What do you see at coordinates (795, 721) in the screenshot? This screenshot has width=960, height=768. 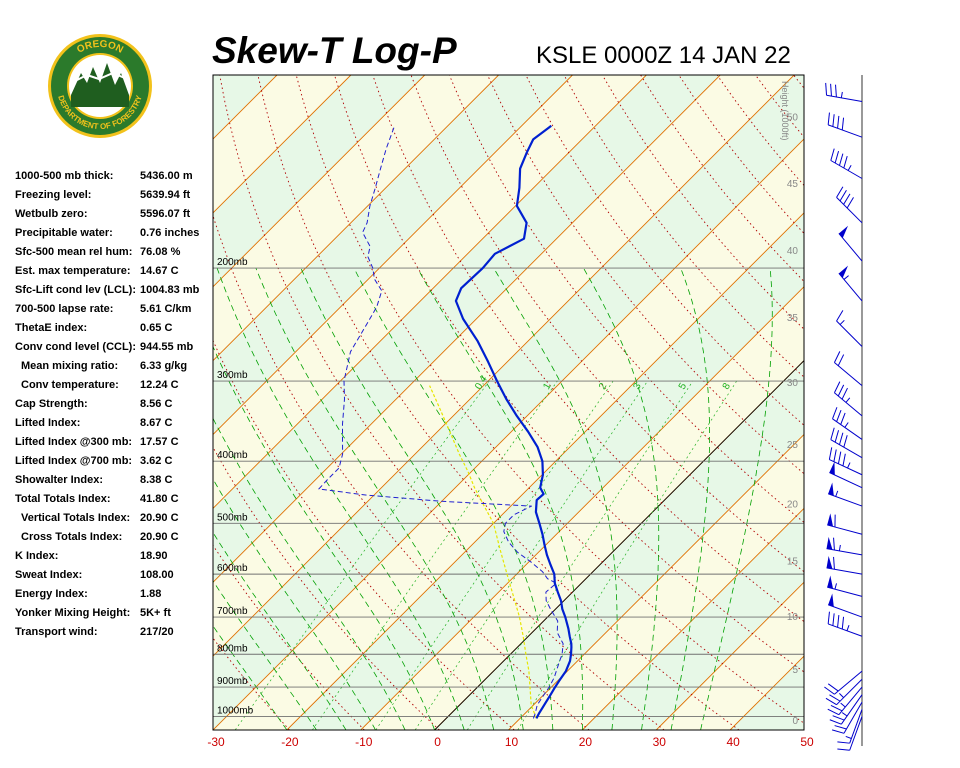 I see `height-tick-label: 0` at bounding box center [795, 721].